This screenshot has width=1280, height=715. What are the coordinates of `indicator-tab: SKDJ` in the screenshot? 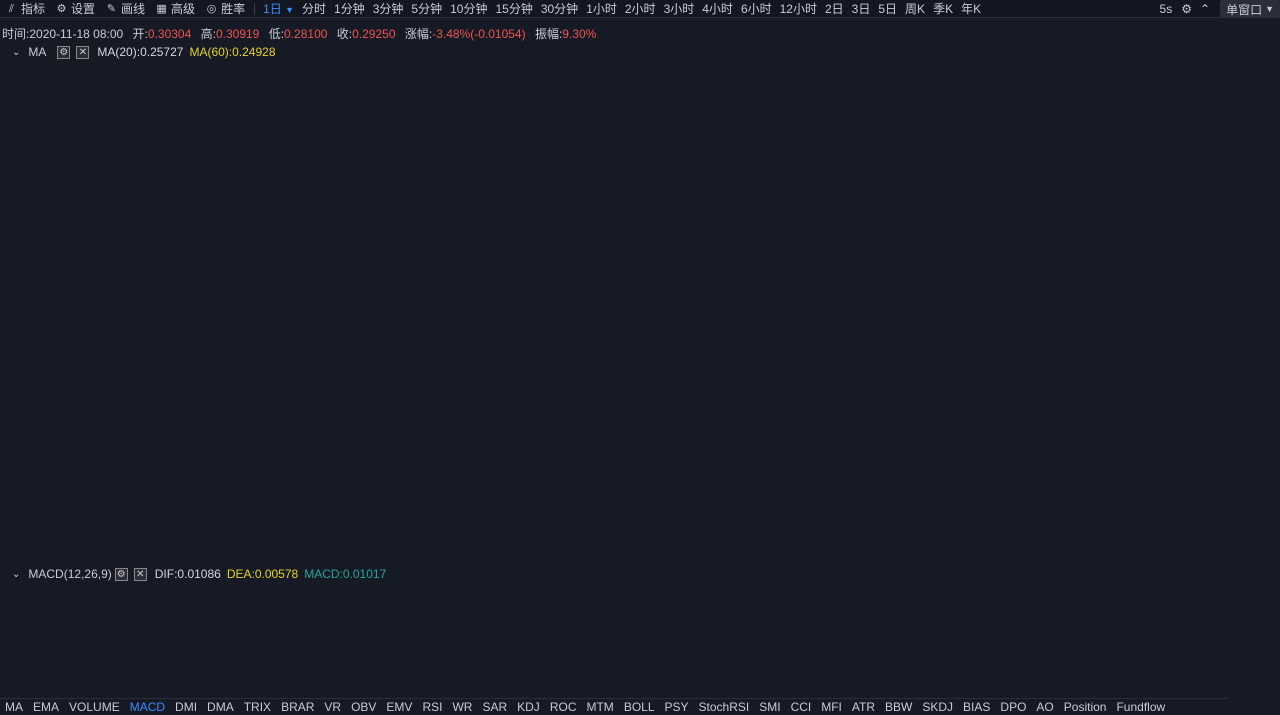 It's located at (938, 707).